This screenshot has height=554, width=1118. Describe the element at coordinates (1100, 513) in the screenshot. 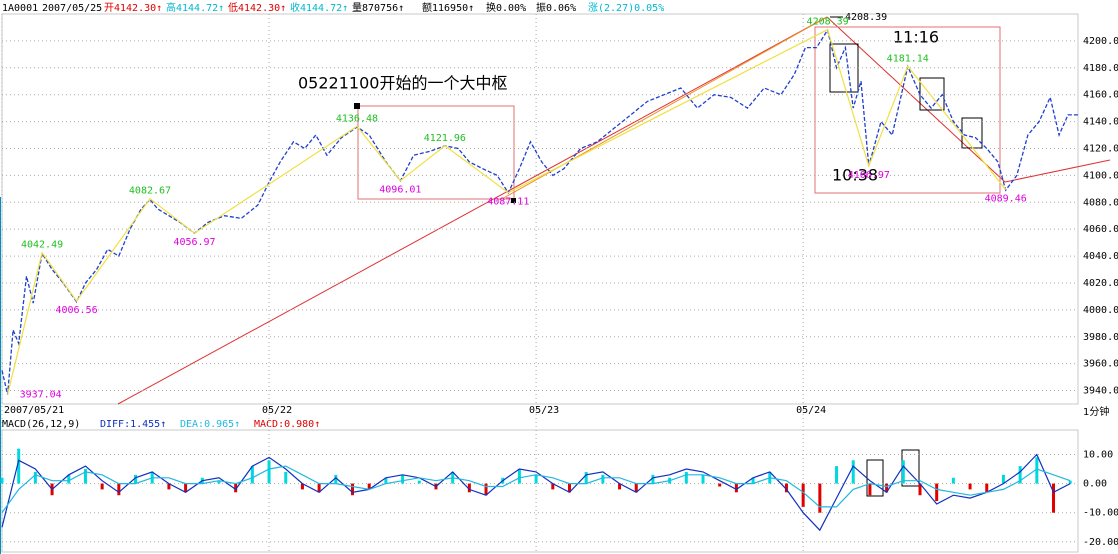

I see `y-tick-label: -10.00` at that location.